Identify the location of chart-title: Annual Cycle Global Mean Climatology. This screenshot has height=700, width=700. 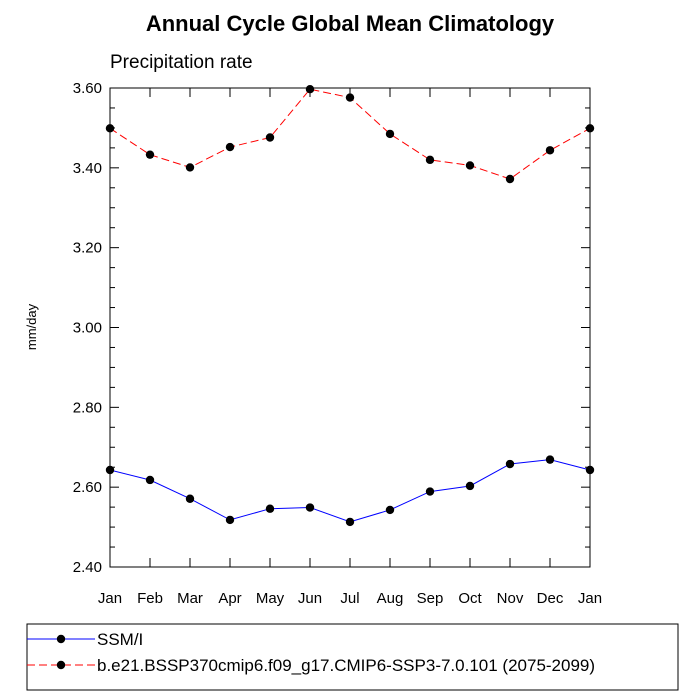
(350, 23).